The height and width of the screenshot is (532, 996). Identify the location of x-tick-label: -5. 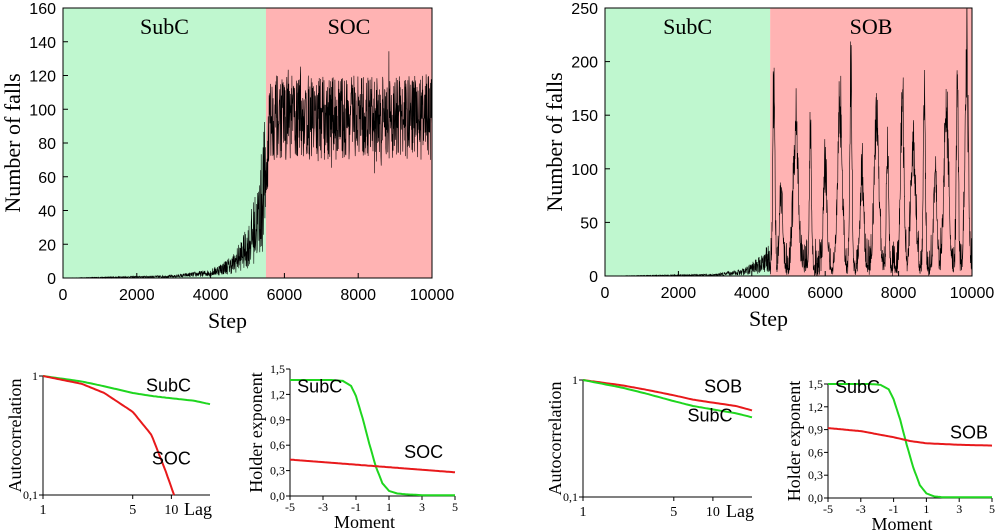
(290, 507).